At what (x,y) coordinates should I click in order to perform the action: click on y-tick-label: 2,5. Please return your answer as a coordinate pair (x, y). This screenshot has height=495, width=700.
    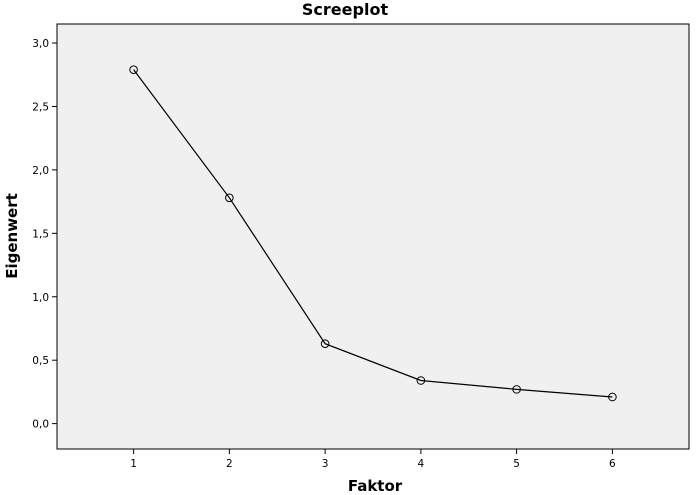
    Looking at the image, I should click on (40, 107).